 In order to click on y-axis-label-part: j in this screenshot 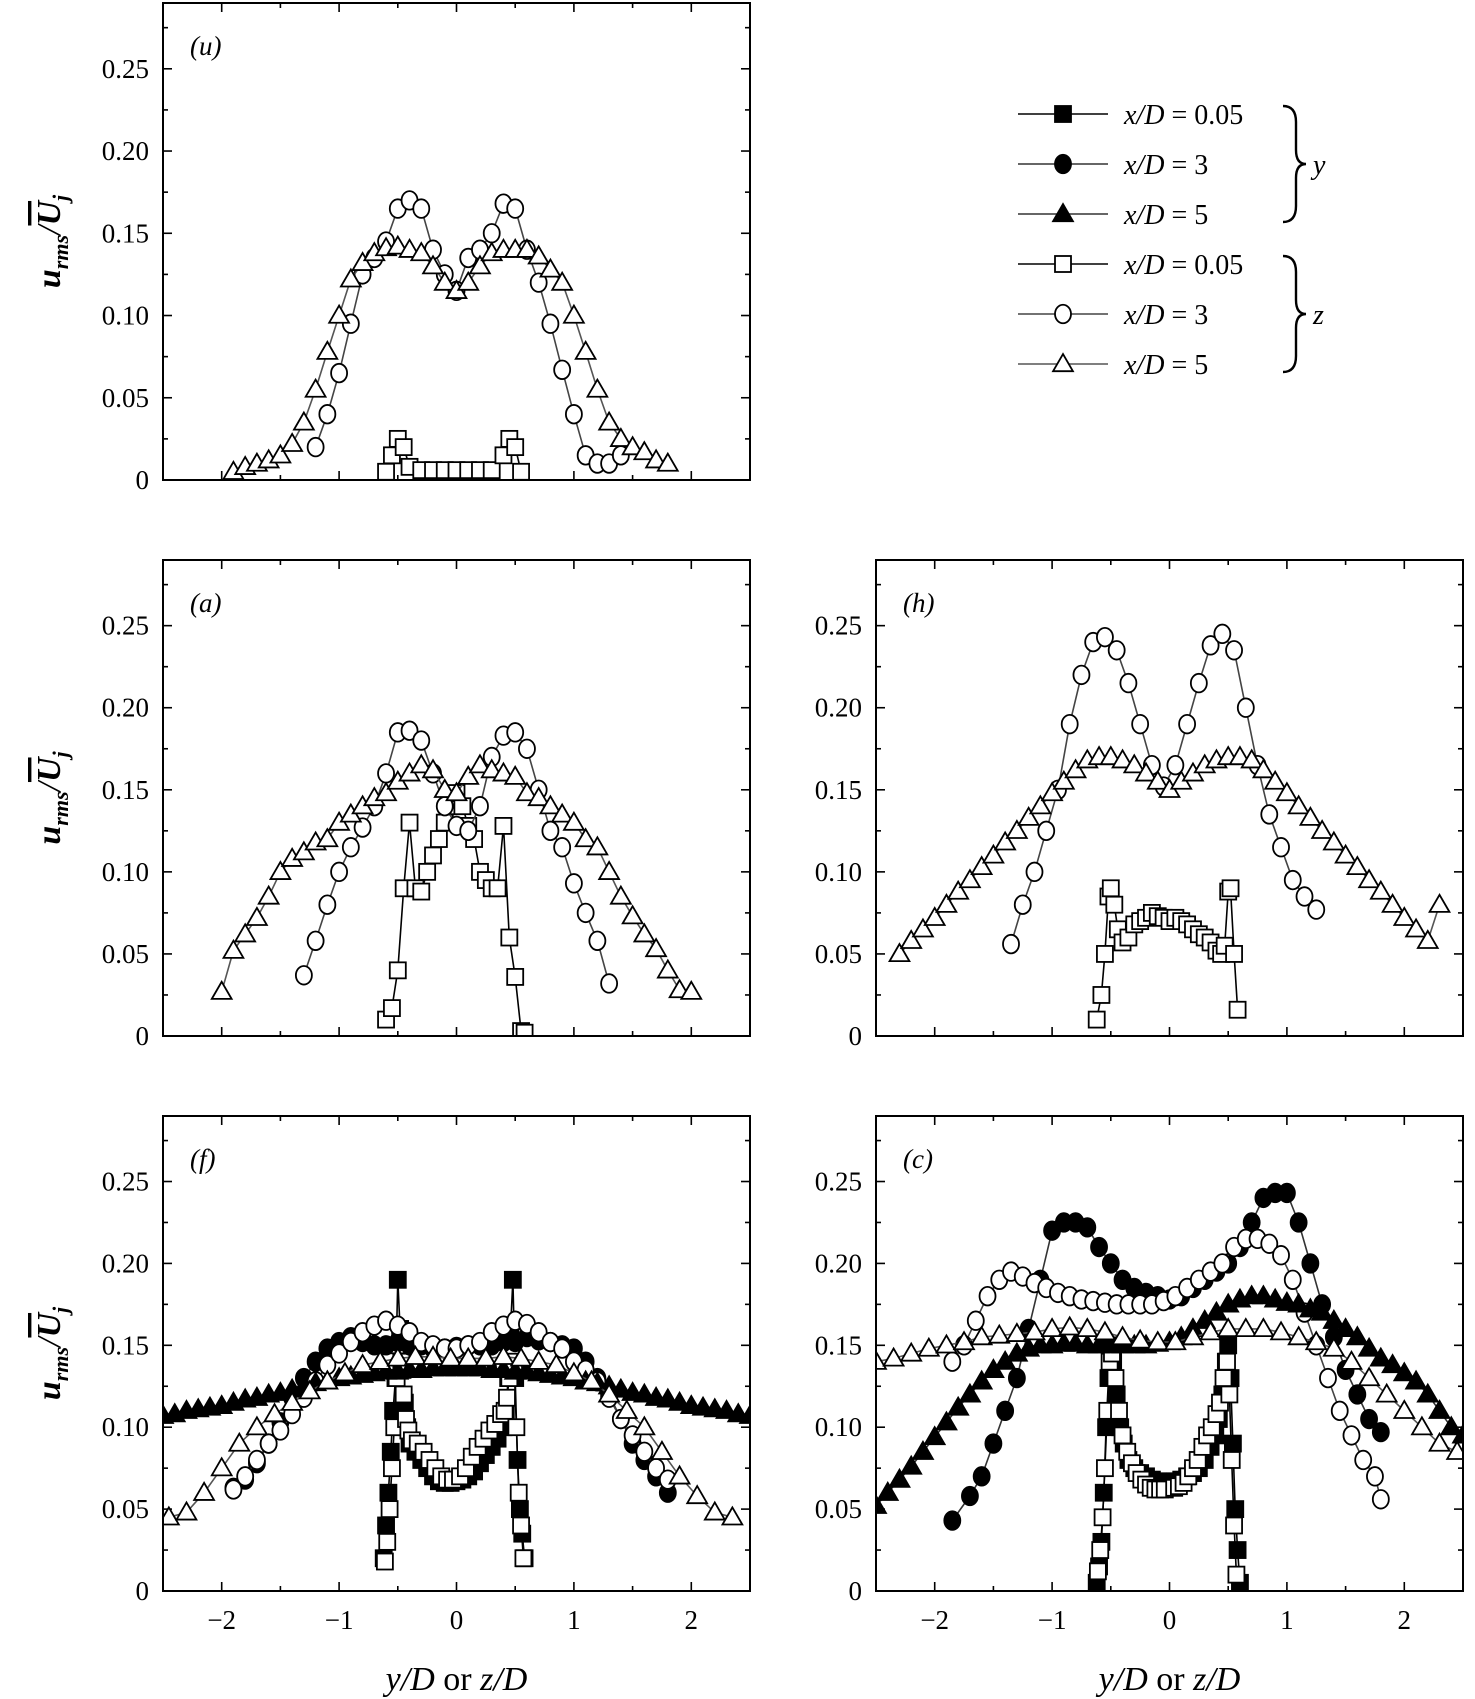, I will do `click(60, 1311)`.